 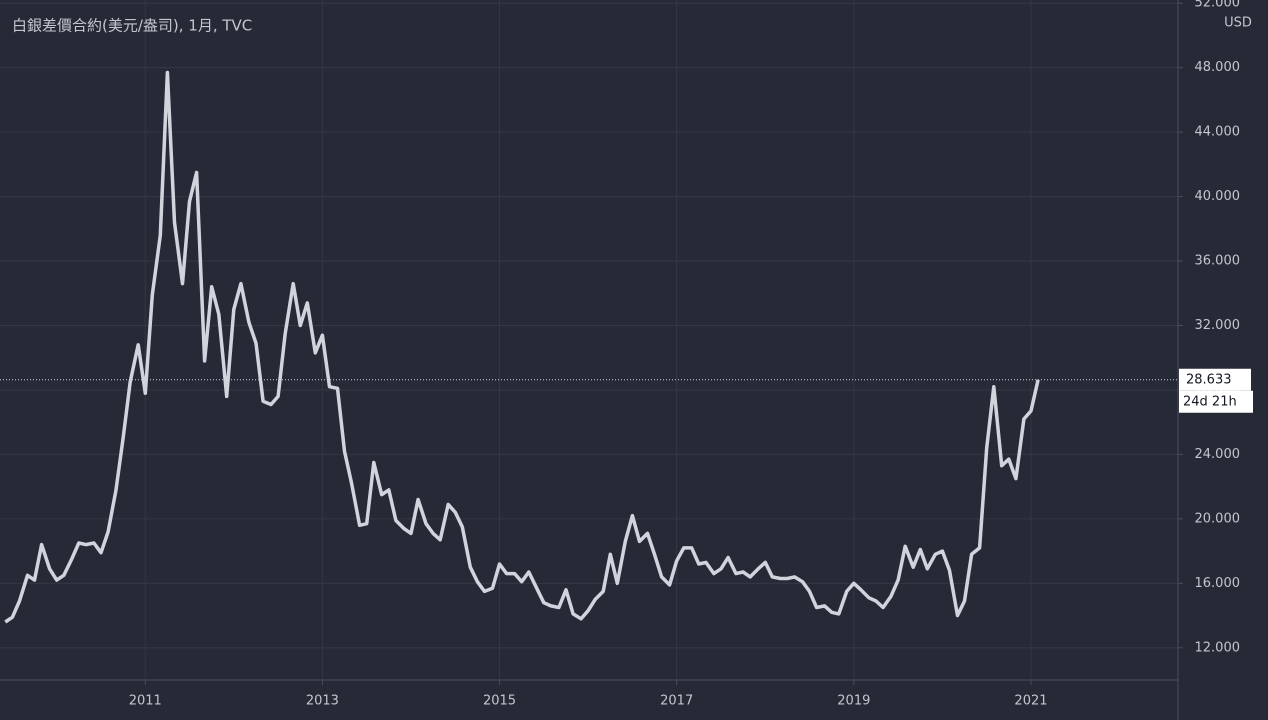 What do you see at coordinates (1030, 701) in the screenshot?
I see `x-tick-label: 2021` at bounding box center [1030, 701].